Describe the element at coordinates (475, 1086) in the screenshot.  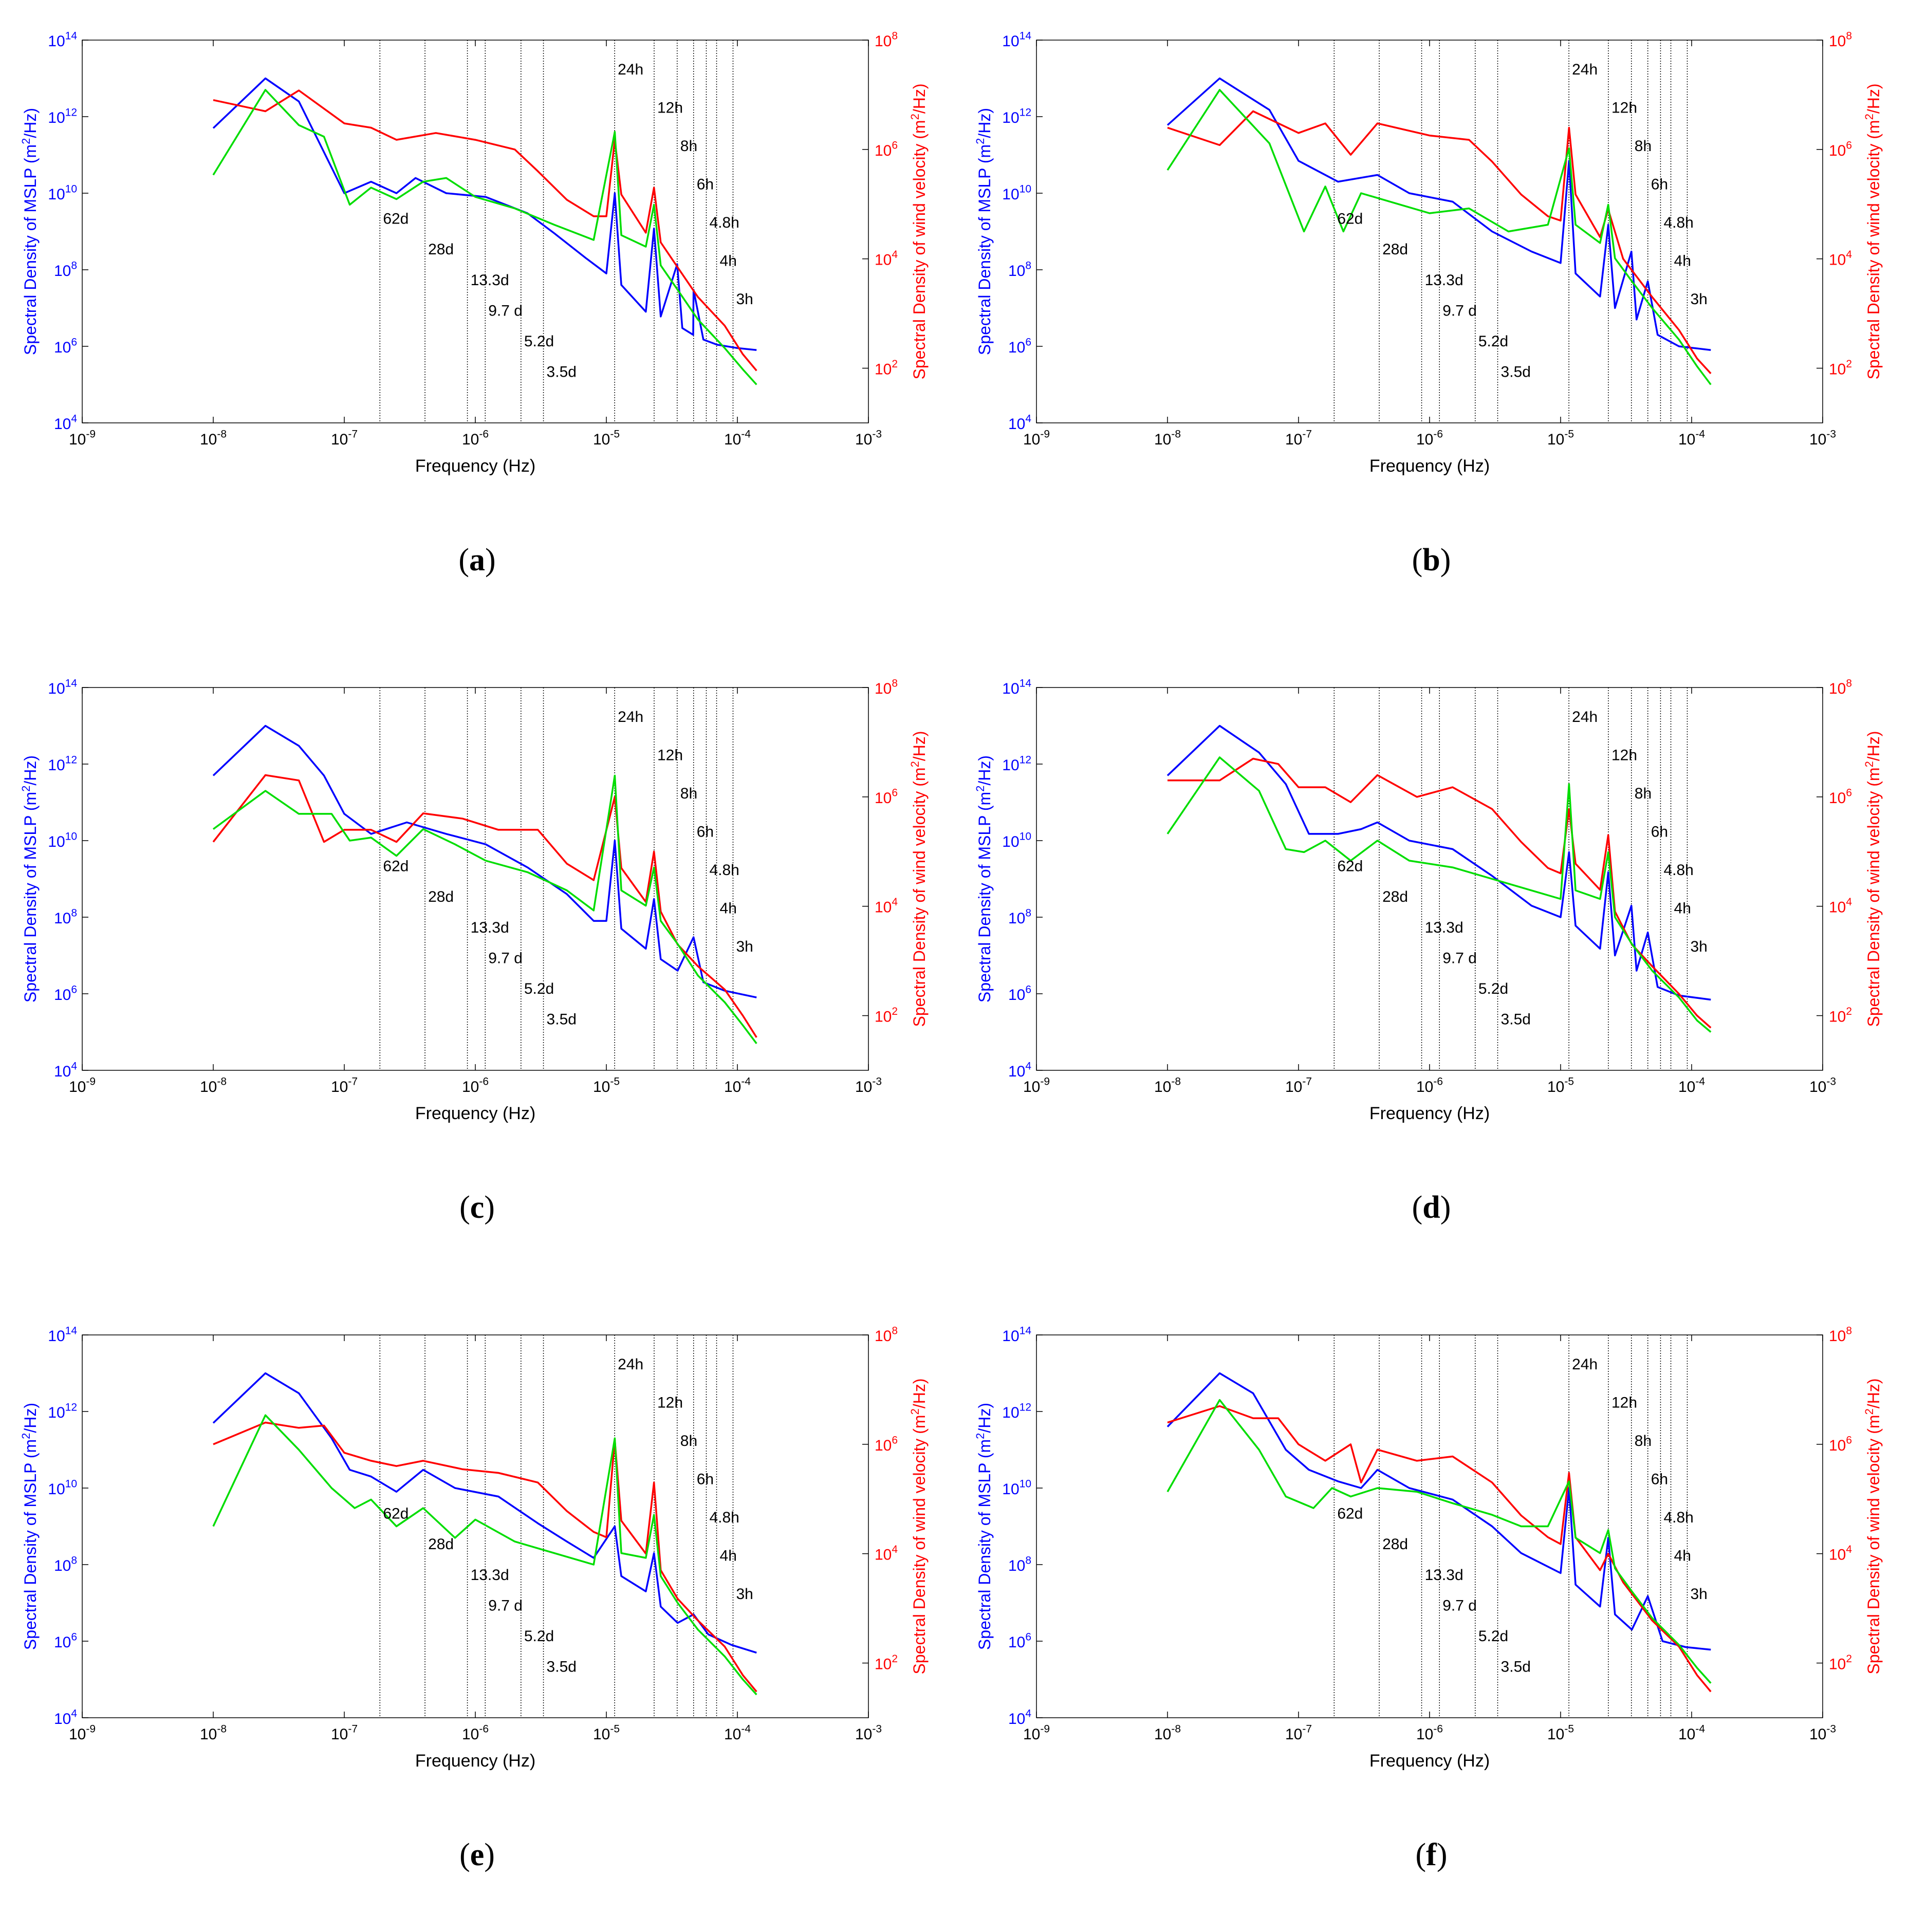
I see `x-tick-label: 10⁻⁶` at that location.